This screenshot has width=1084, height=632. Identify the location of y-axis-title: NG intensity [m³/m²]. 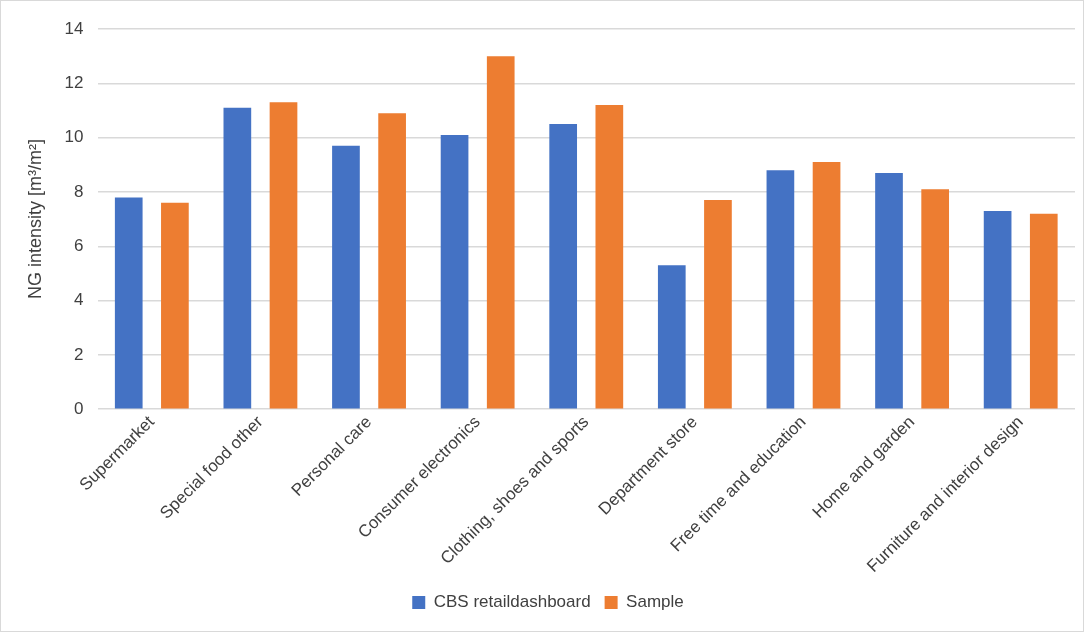
(34, 219).